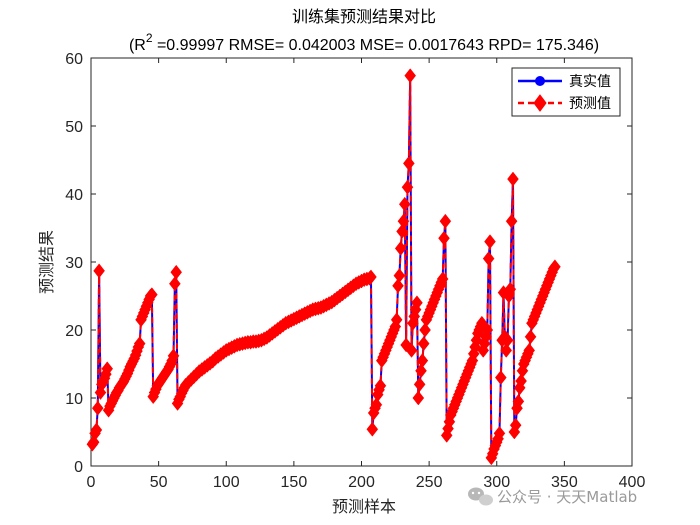 The image size is (700, 525). What do you see at coordinates (294, 482) in the screenshot?
I see `x-tick-label: 150` at bounding box center [294, 482].